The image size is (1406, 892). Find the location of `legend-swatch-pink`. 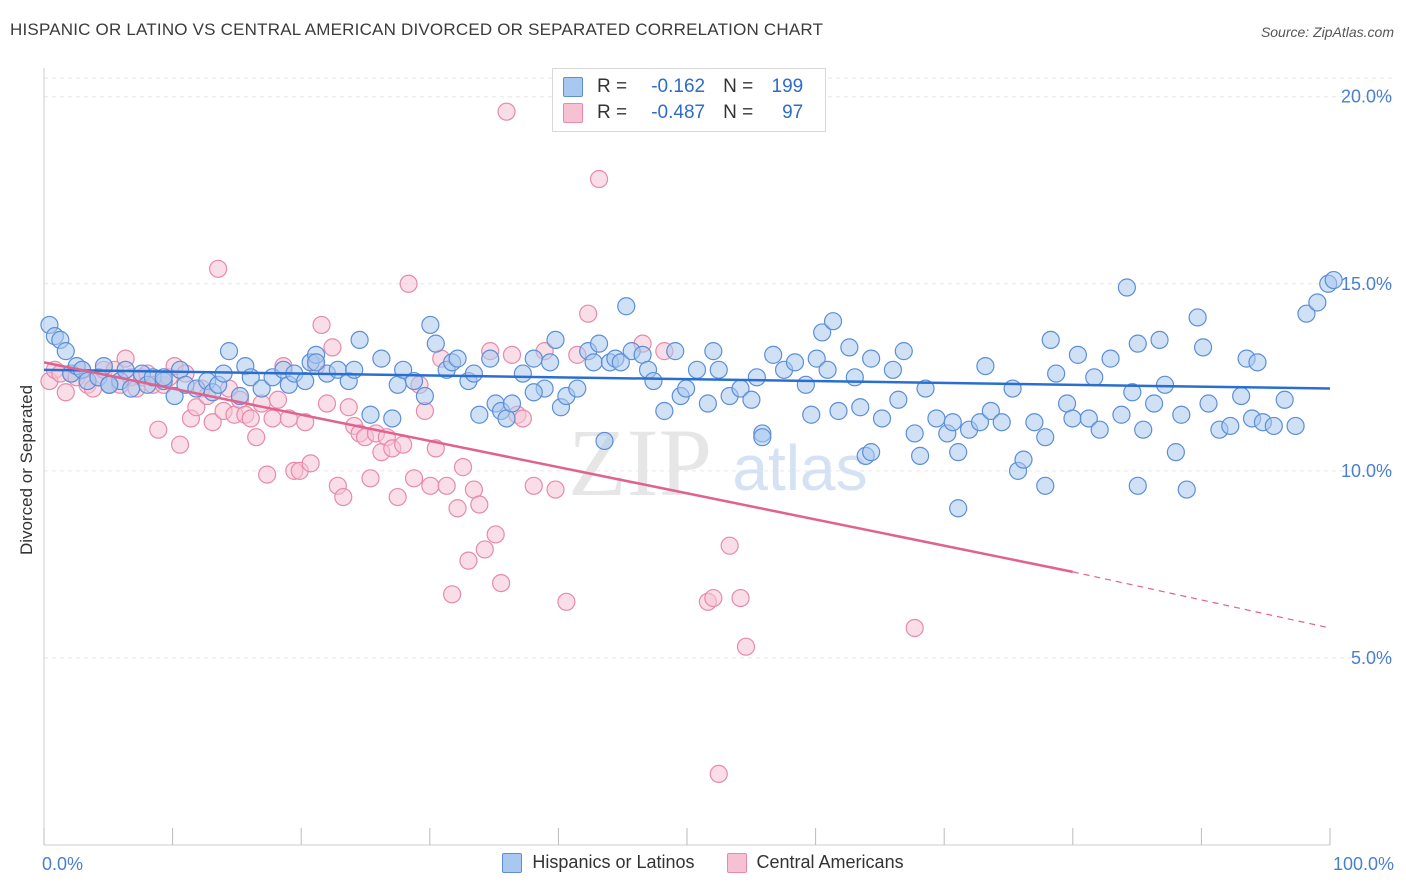

legend-swatch-pink is located at coordinates (573, 113).